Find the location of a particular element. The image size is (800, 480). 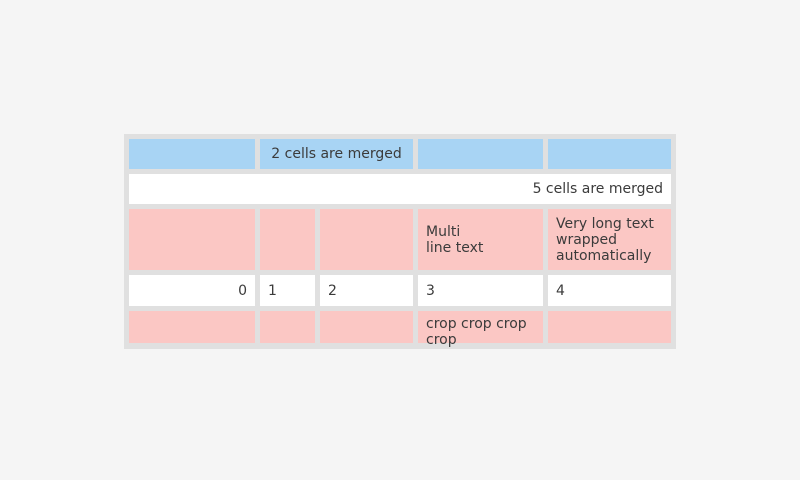

table-cell-r2c0 is located at coordinates (192, 239).